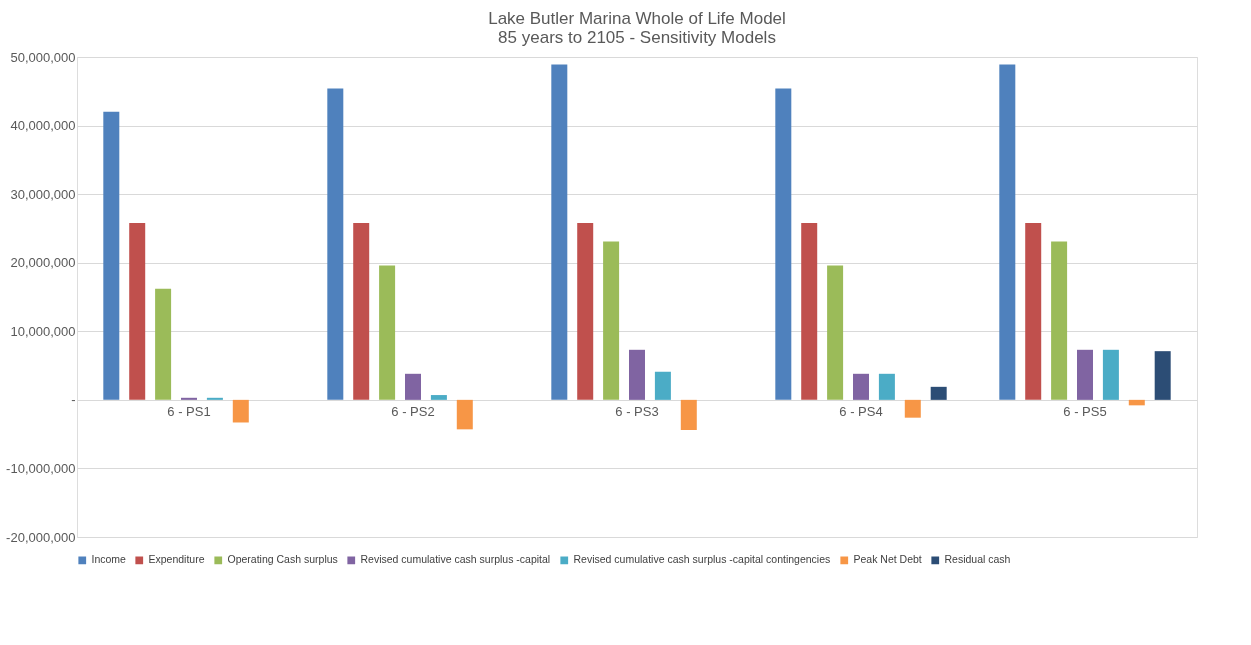 The width and height of the screenshot is (1251, 645). What do you see at coordinates (887, 559) in the screenshot?
I see `legend-label: Peak Net Debt` at bounding box center [887, 559].